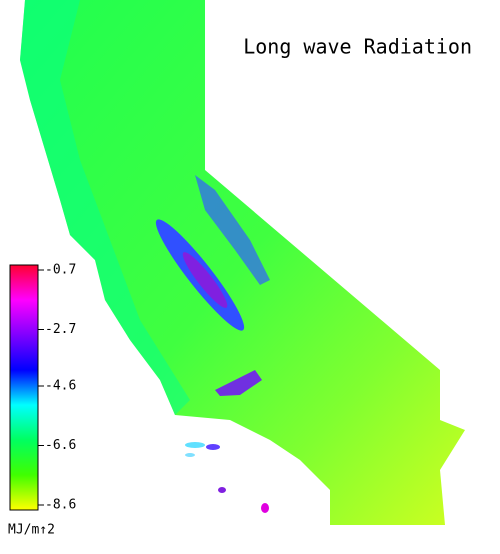 This screenshot has width=500, height=554. What do you see at coordinates (357, 47) in the screenshot?
I see `map-title: Long wave Radiation` at bounding box center [357, 47].